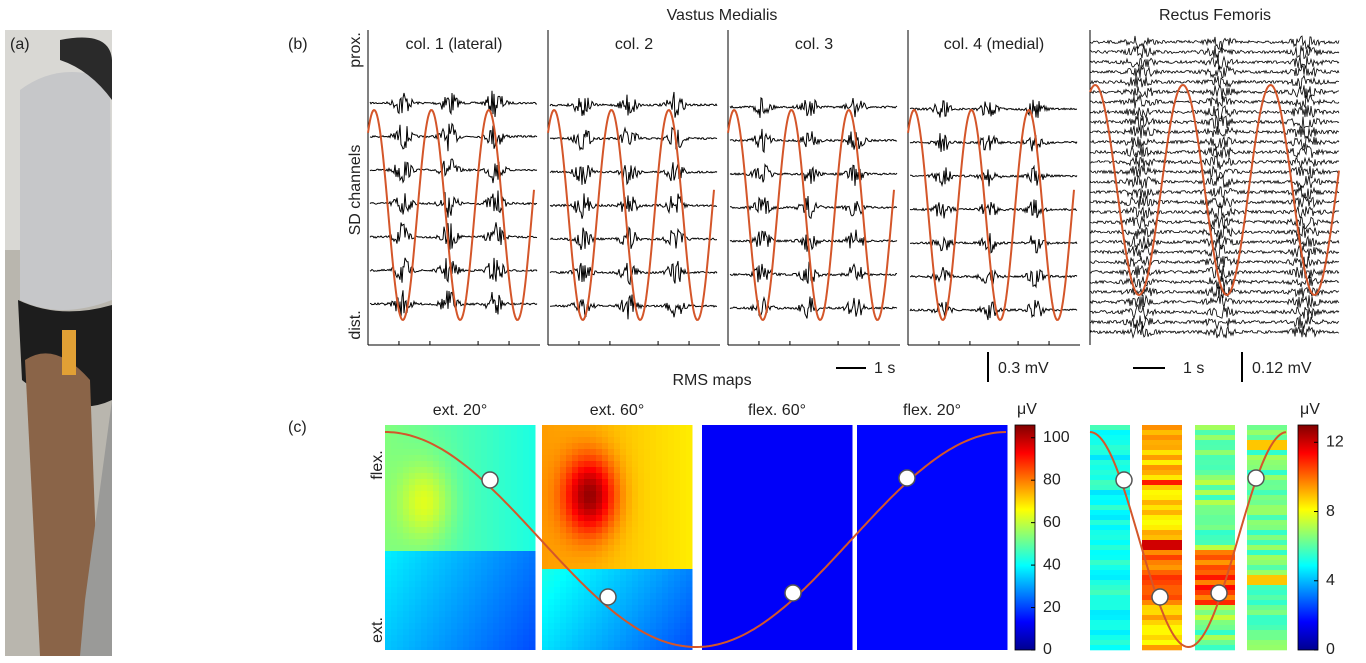 Image resolution: width=1366 pixels, height=663 pixels. Describe the element at coordinates (451, 215) in the screenshot. I see `angle-curve` at that location.